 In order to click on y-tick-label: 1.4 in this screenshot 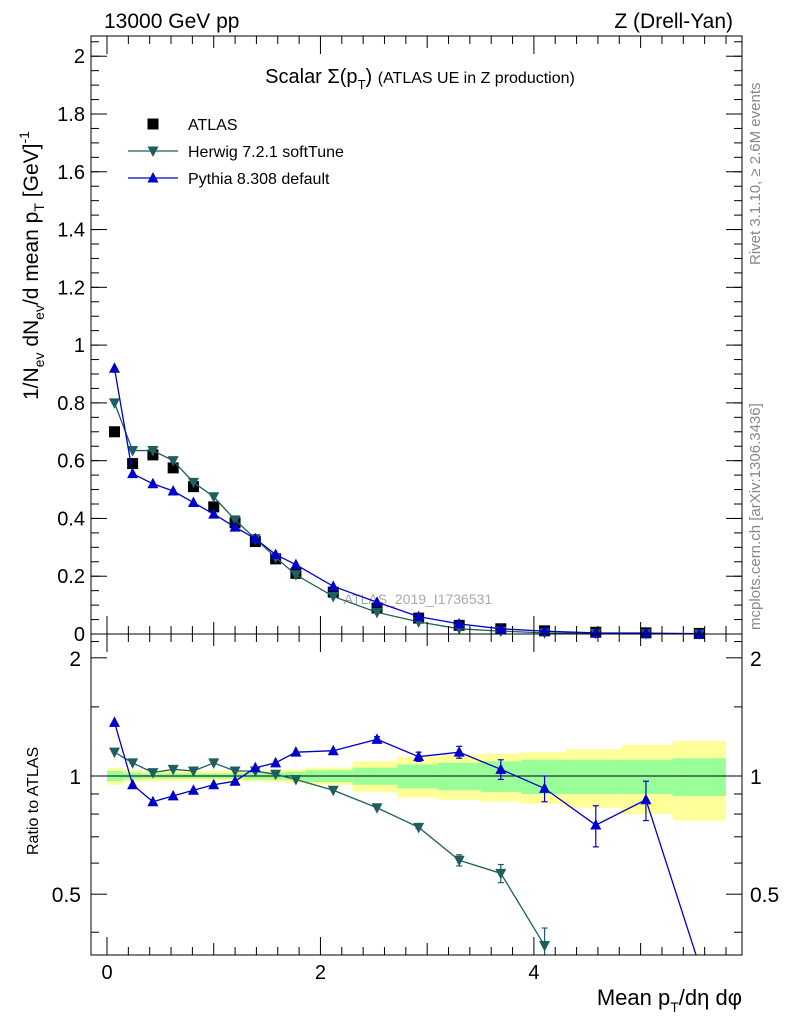, I will do `click(71, 231)`.